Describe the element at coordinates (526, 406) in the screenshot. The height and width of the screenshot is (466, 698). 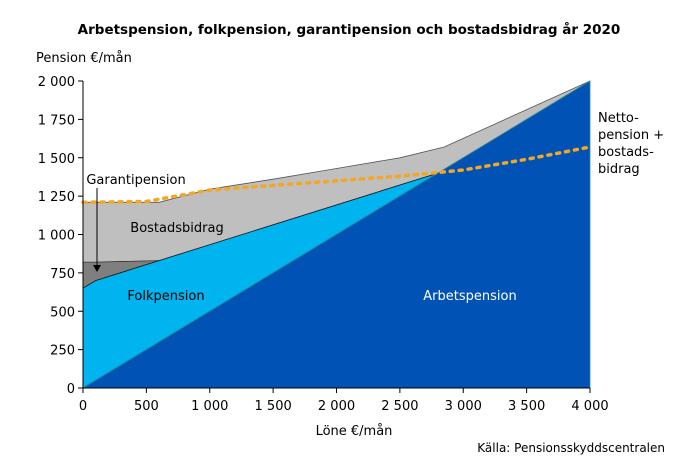
I see `x-tick-label: 3 500` at that location.